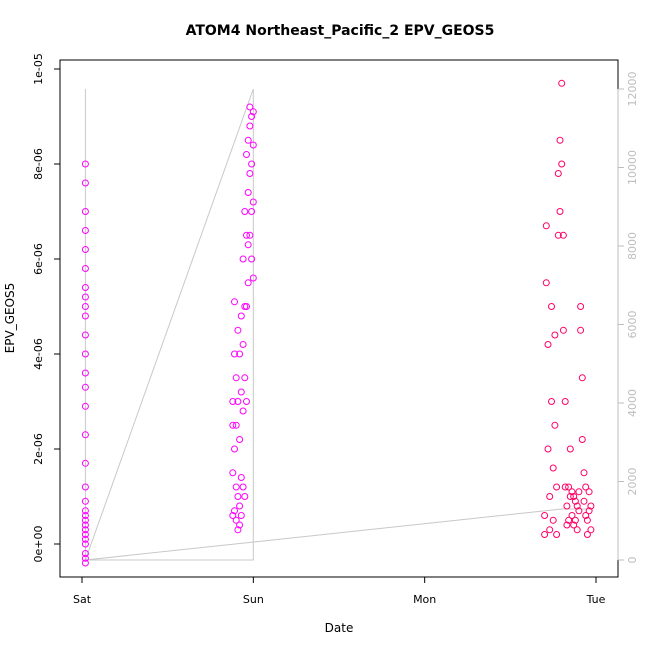 The height and width of the screenshot is (650, 650). What do you see at coordinates (38, 164) in the screenshot?
I see `y-tick-label: 8e-06` at bounding box center [38, 164].